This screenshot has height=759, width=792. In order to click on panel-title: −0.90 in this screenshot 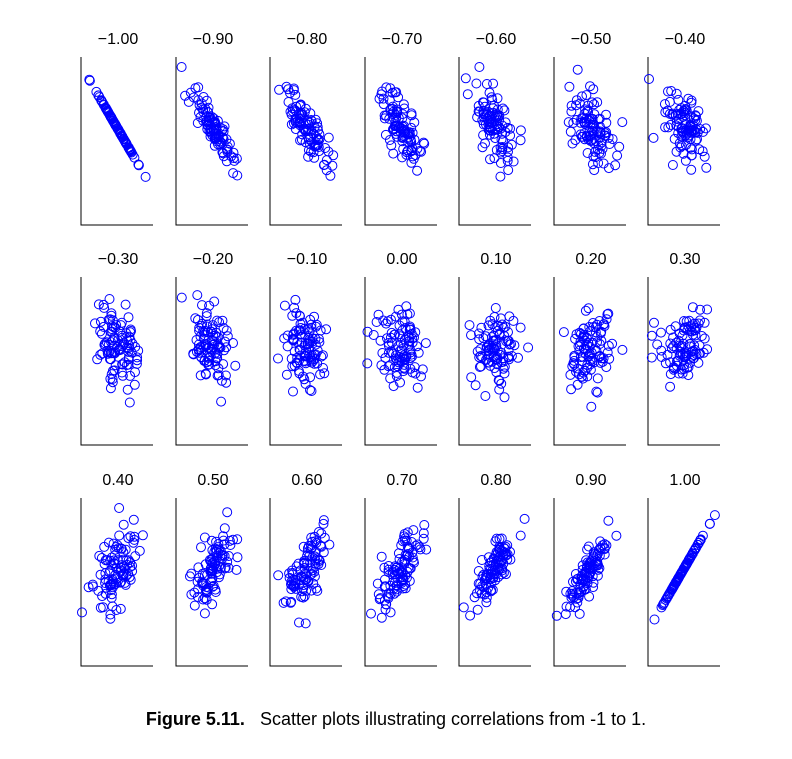, I will do `click(213, 39)`.